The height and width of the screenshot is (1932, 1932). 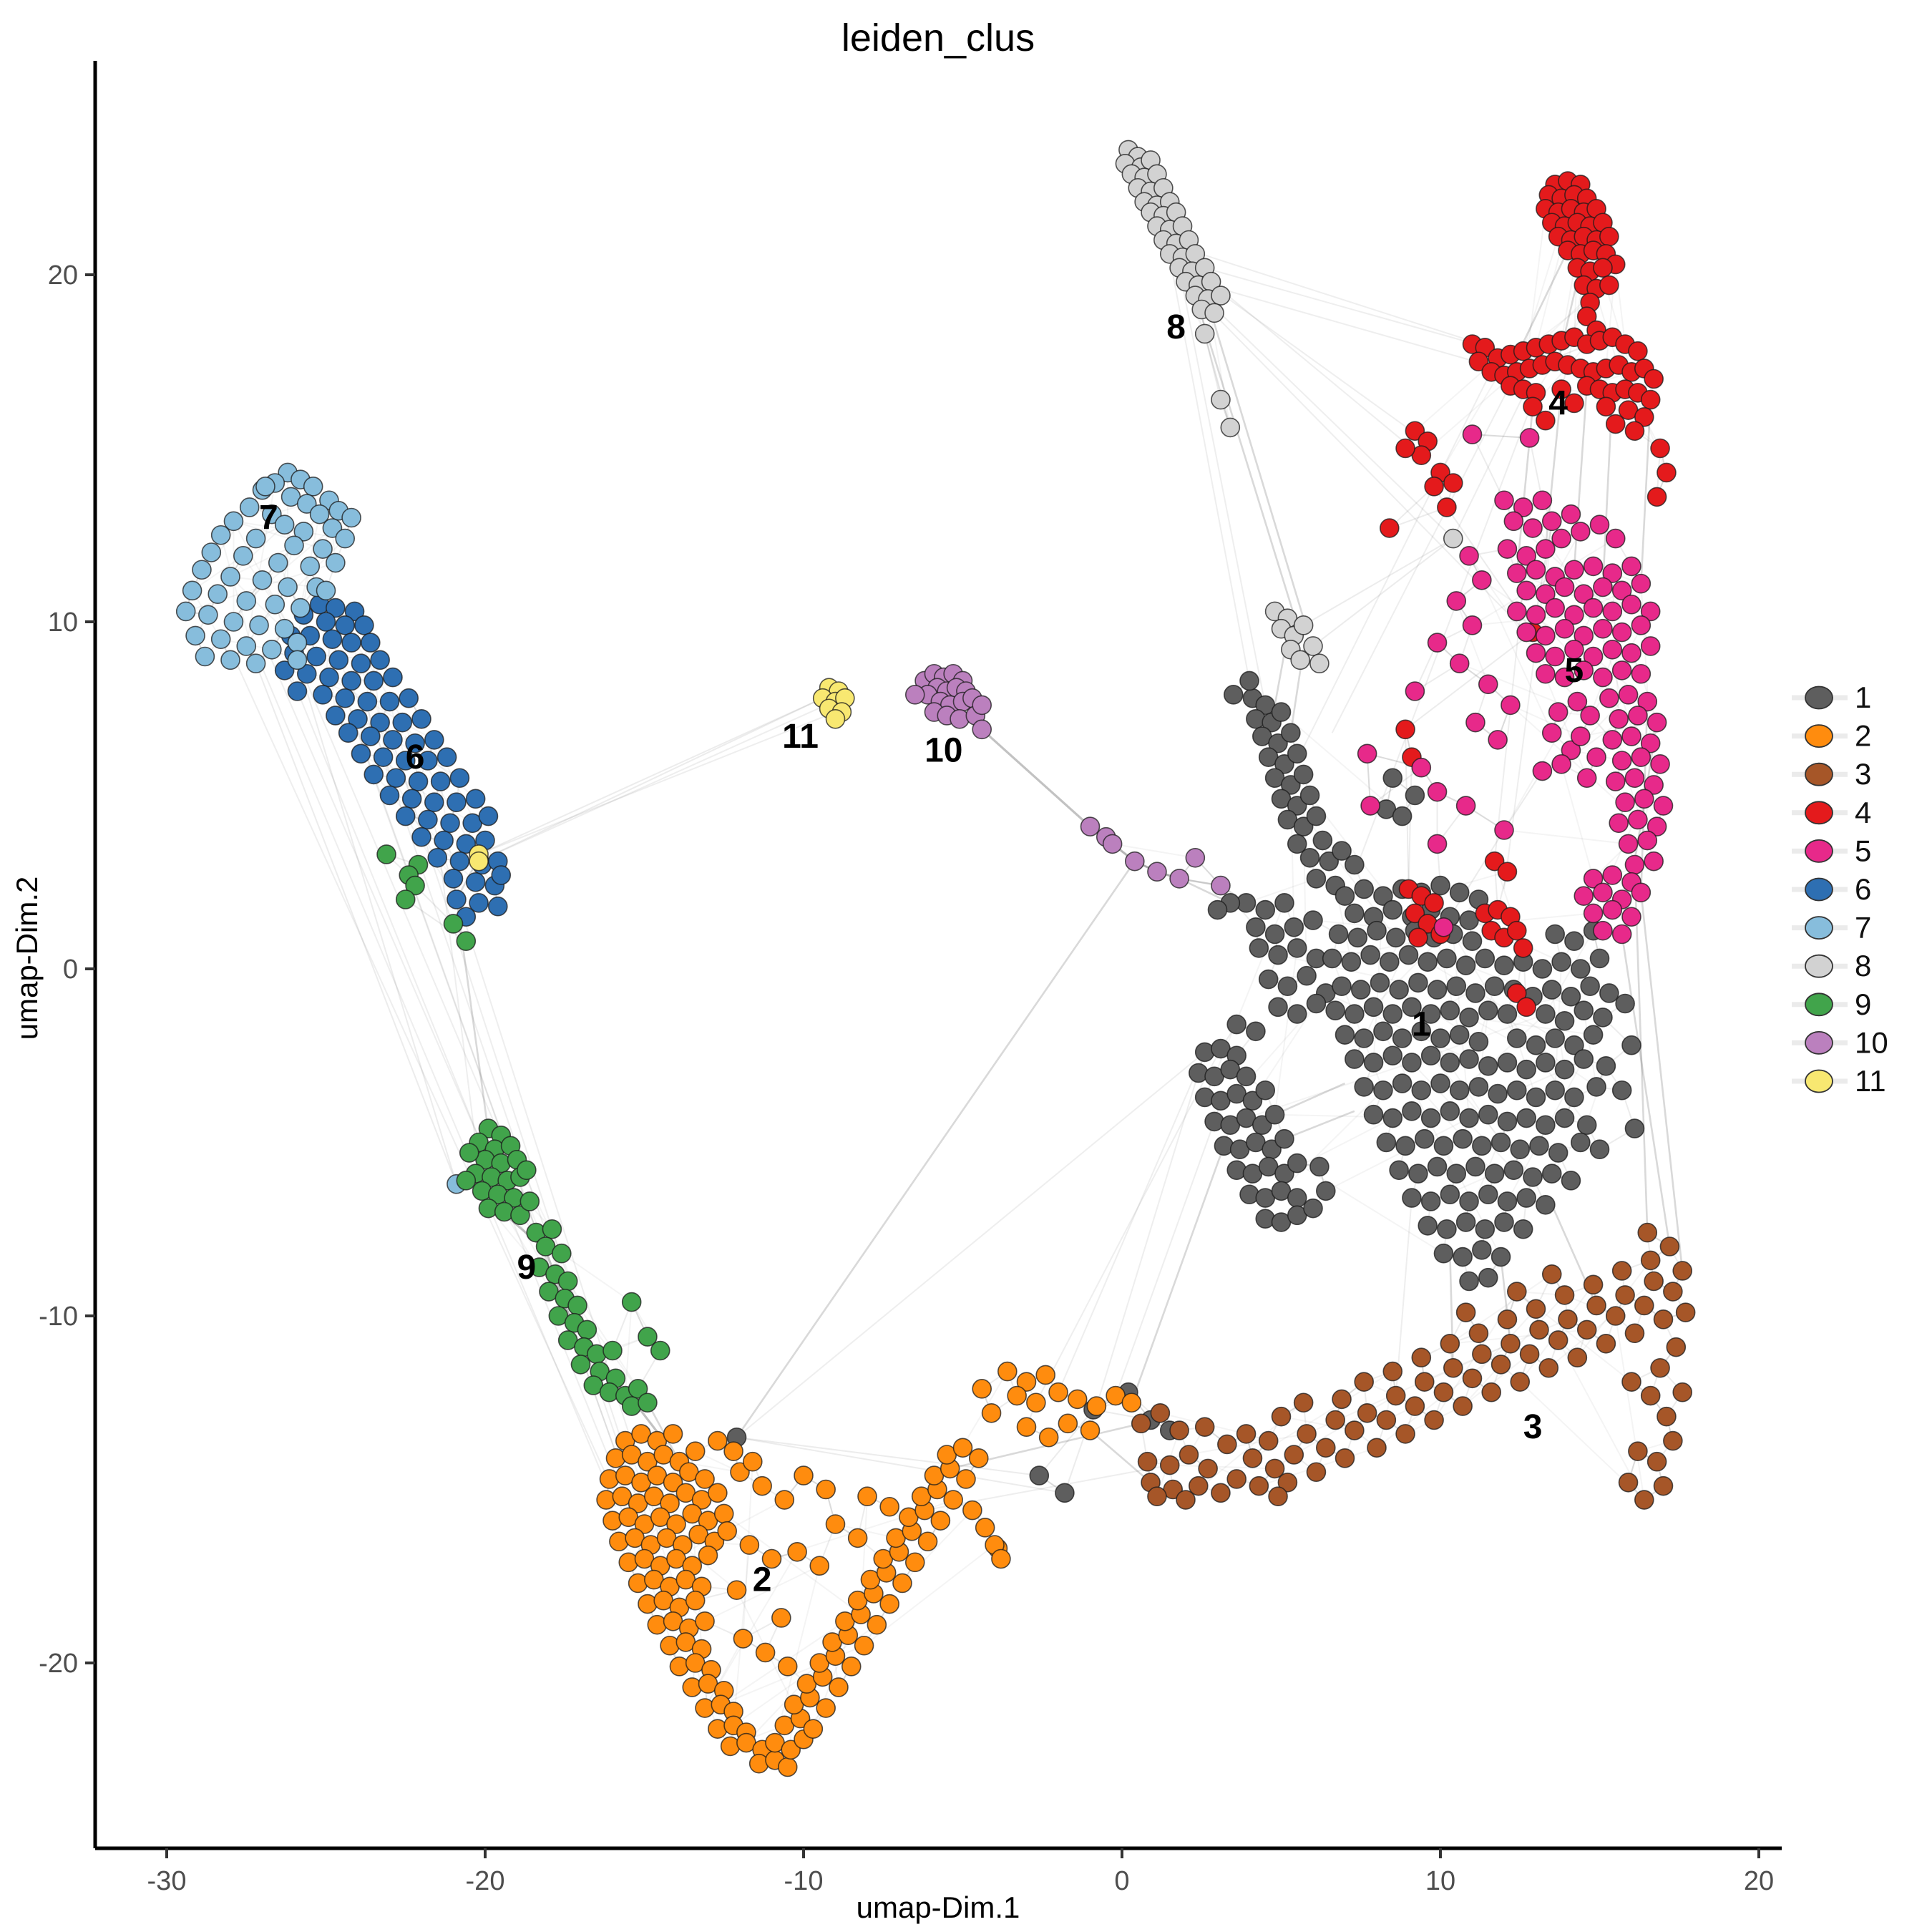 What do you see at coordinates (800, 737) in the screenshot?
I see `cluster-11-label: 11` at bounding box center [800, 737].